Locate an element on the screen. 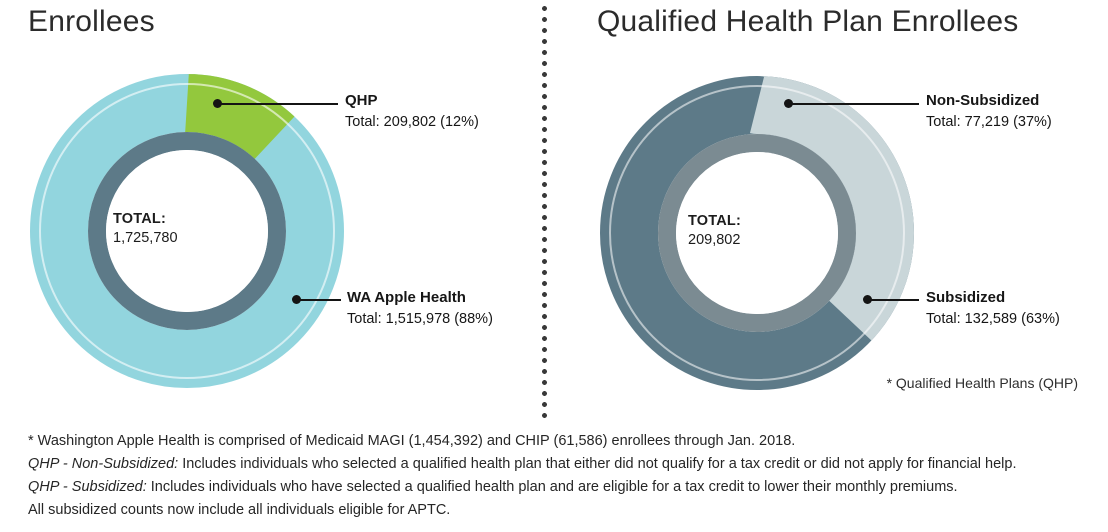 This screenshot has height=532, width=1108. wa-apple-health-callout-label: WA Apple Health is located at coordinates (406, 297).